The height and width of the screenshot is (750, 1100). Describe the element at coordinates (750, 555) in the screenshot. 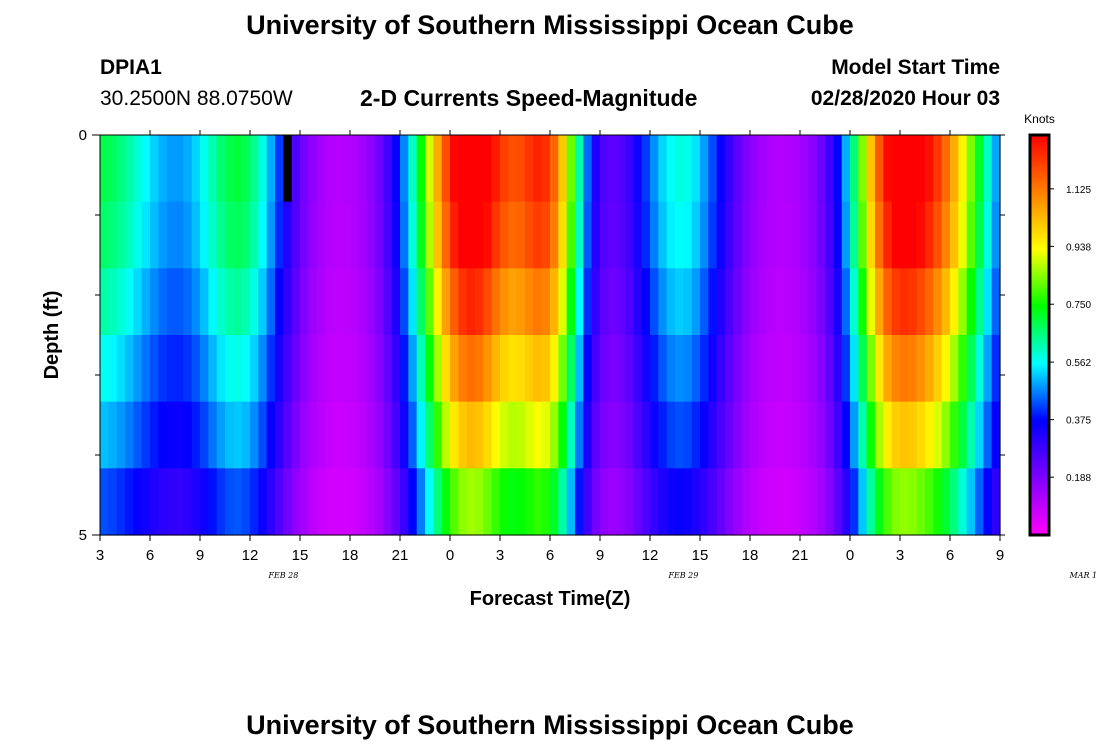

I see `x-tick-label: 18` at that location.